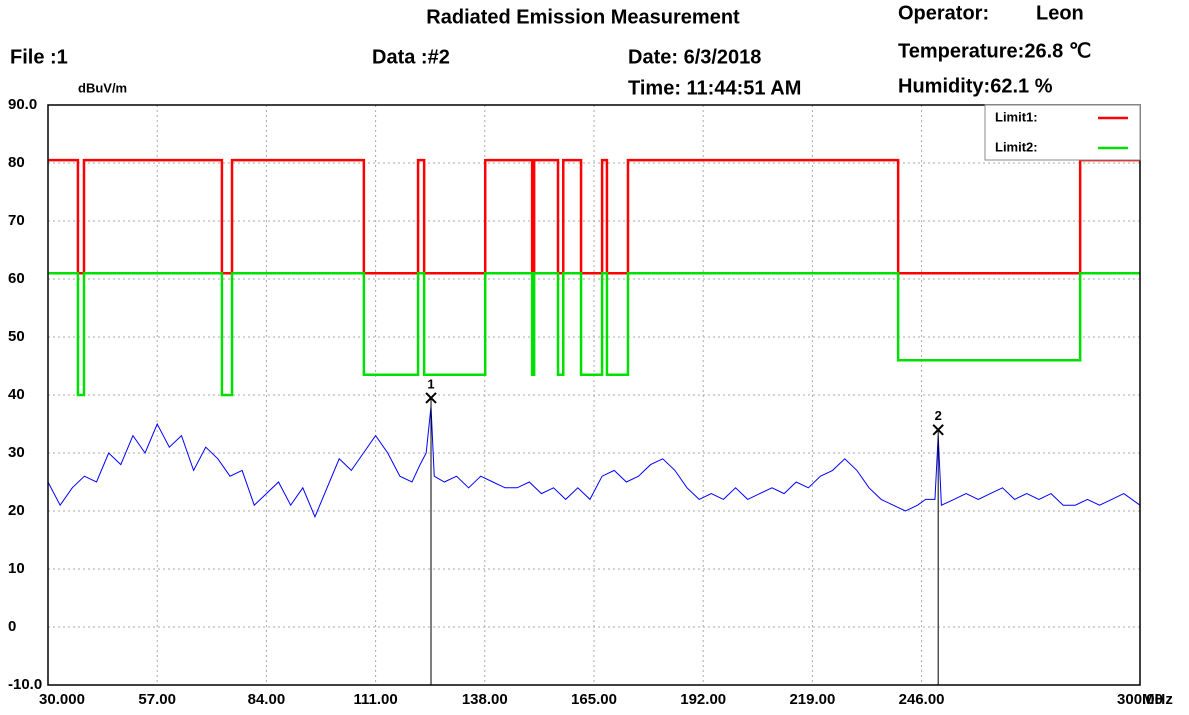 The height and width of the screenshot is (715, 1189). What do you see at coordinates (922, 699) in the screenshot?
I see `x-tick-label: 246.00` at bounding box center [922, 699].